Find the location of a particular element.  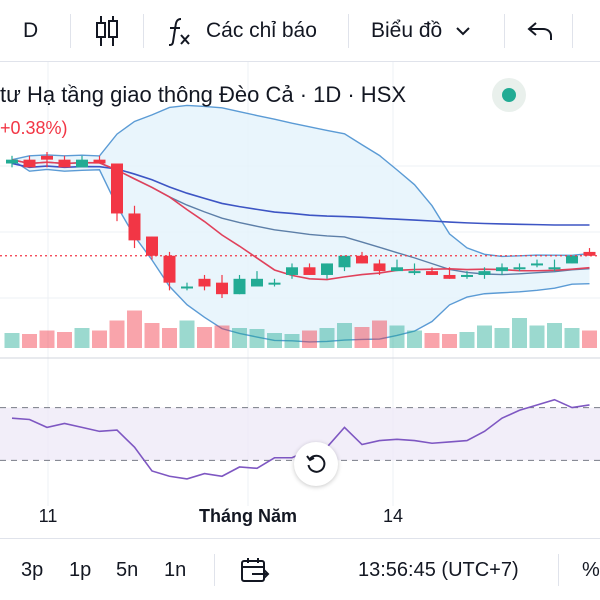

market-open-dot-icon is located at coordinates (509, 95).